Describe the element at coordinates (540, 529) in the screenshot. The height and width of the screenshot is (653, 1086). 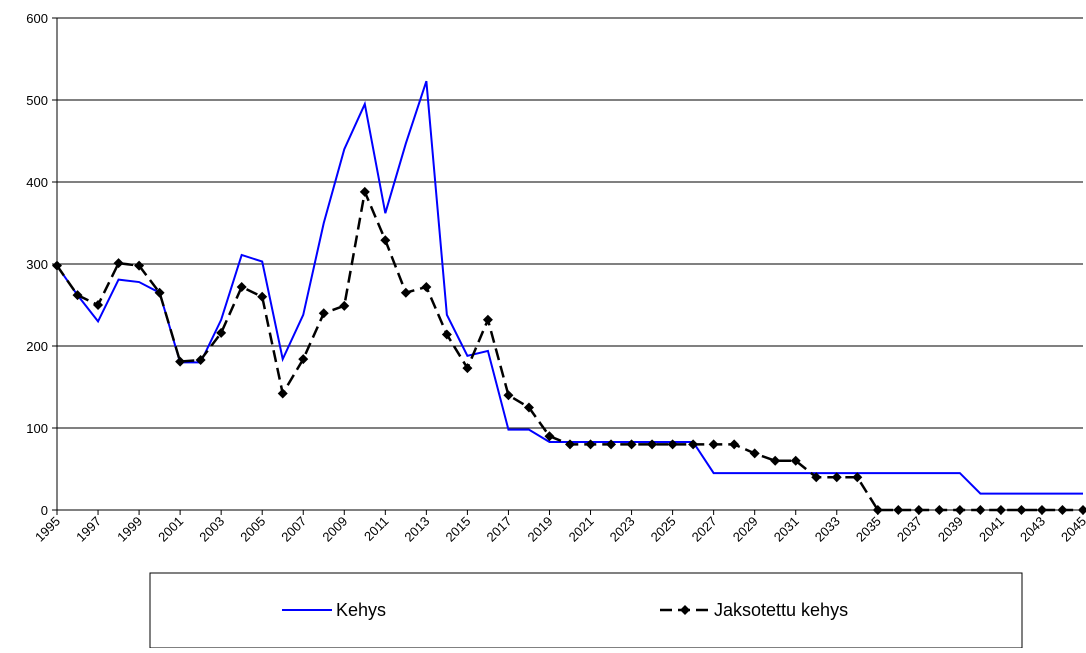
I see `x-tick-label: 2019` at that location.